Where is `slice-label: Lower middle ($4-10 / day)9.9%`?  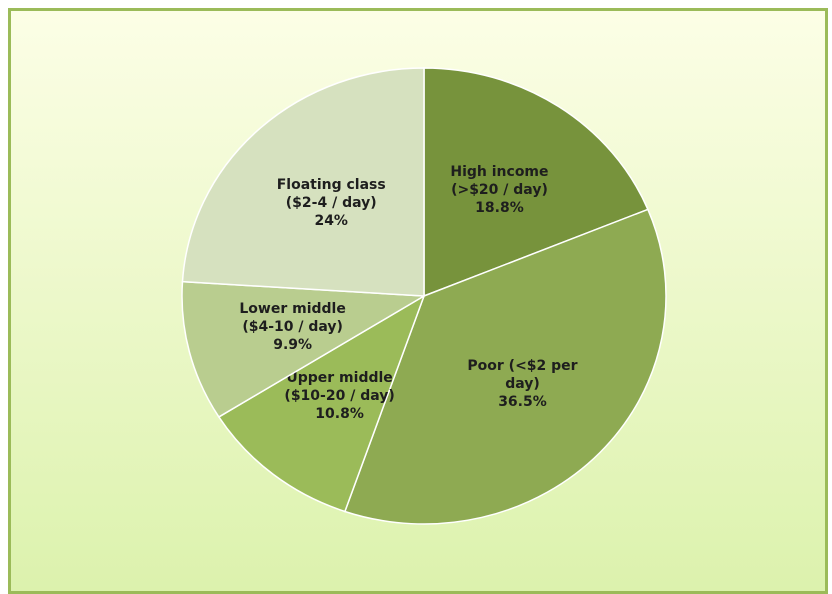
slice-label: Lower middle ($4-10 / day)9.9% is located at coordinates (293, 327).